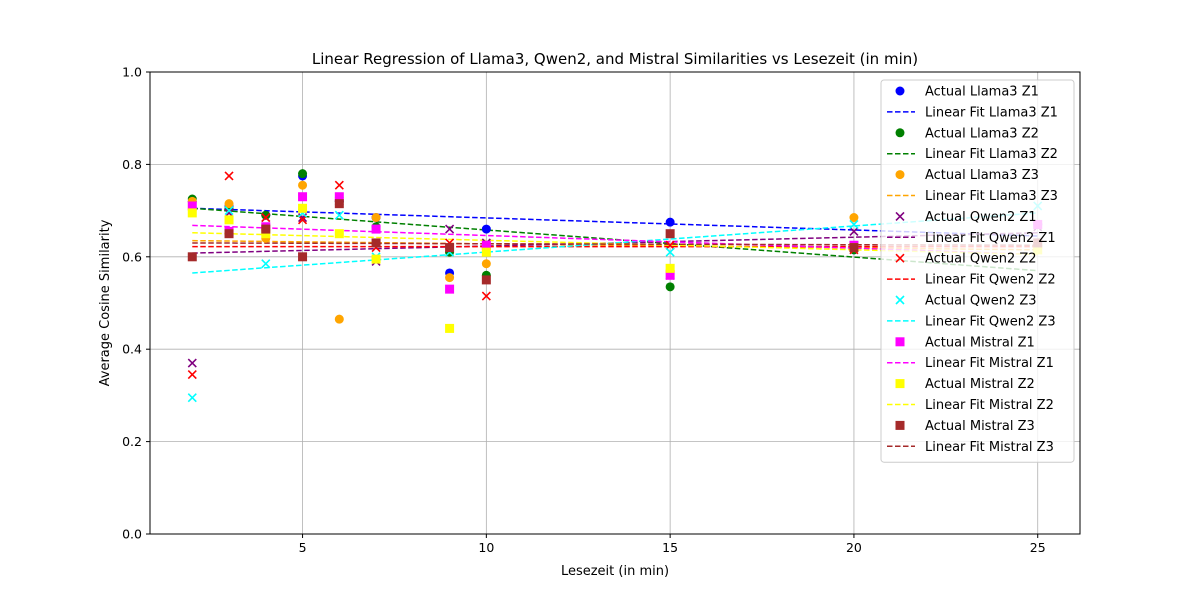 The image size is (1200, 600). Describe the element at coordinates (990, 238) in the screenshot. I see `legend-label: Linear Fit Qwen2 Z1` at that location.